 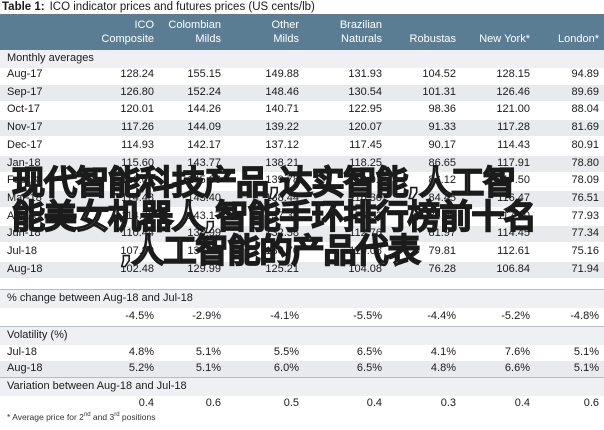 What do you see at coordinates (102, 417) in the screenshot?
I see `footnote-mid: and 3` at bounding box center [102, 417].